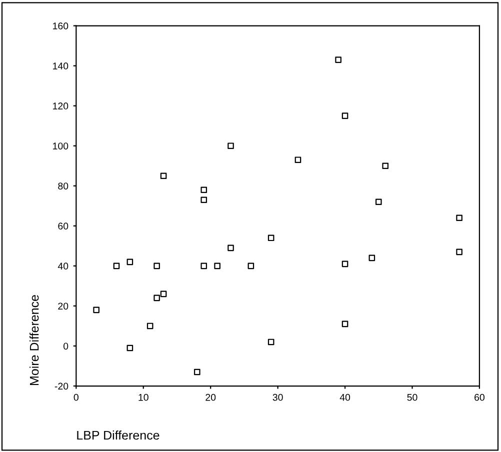  What do you see at coordinates (143, 397) in the screenshot?
I see `x-tick-label: 10` at bounding box center [143, 397].